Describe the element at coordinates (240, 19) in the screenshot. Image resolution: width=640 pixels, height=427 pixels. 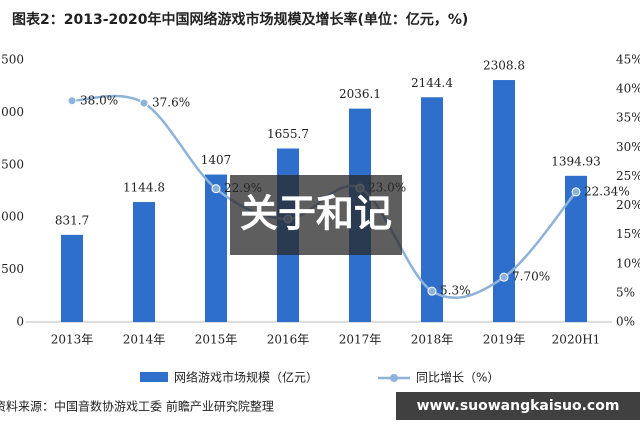
I see `chart-title: 图表2：2013-2020年中国网络游戏市场规模及增长率(单位：亿元，%)` at that location.